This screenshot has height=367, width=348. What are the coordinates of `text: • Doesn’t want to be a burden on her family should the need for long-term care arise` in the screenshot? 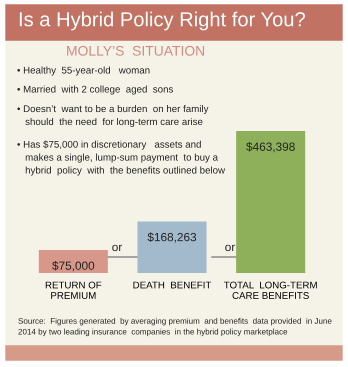 It's located at (112, 116).